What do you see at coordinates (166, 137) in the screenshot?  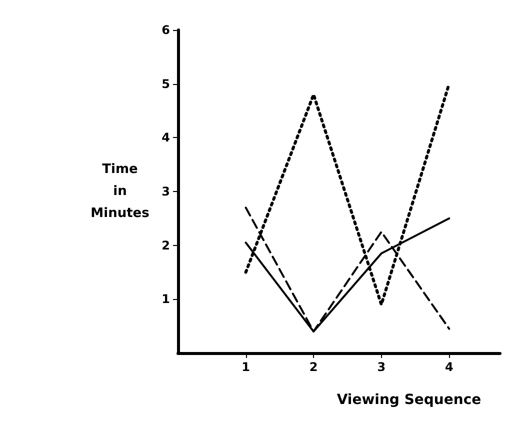 I see `y-tick-label: 4` at bounding box center [166, 137].